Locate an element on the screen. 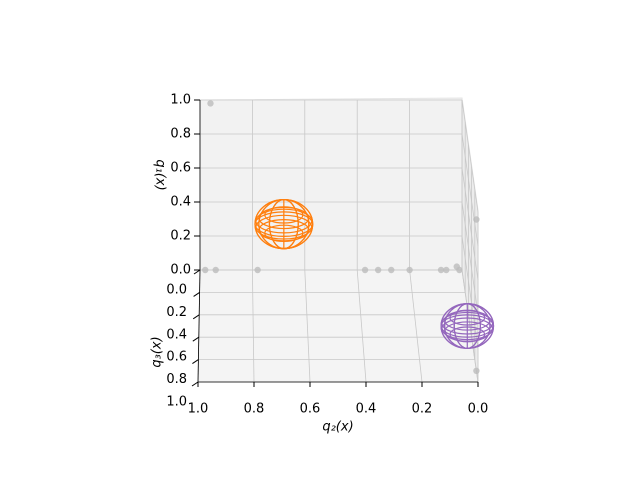 The height and width of the screenshot is (484, 640). floor-pane is located at coordinates (338, 326).